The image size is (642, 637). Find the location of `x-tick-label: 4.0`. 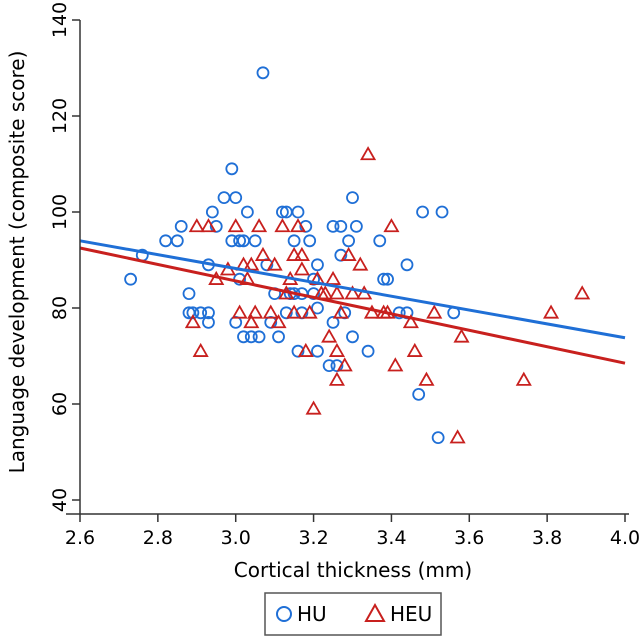

x-tick-label: 4.0 is located at coordinates (625, 538).